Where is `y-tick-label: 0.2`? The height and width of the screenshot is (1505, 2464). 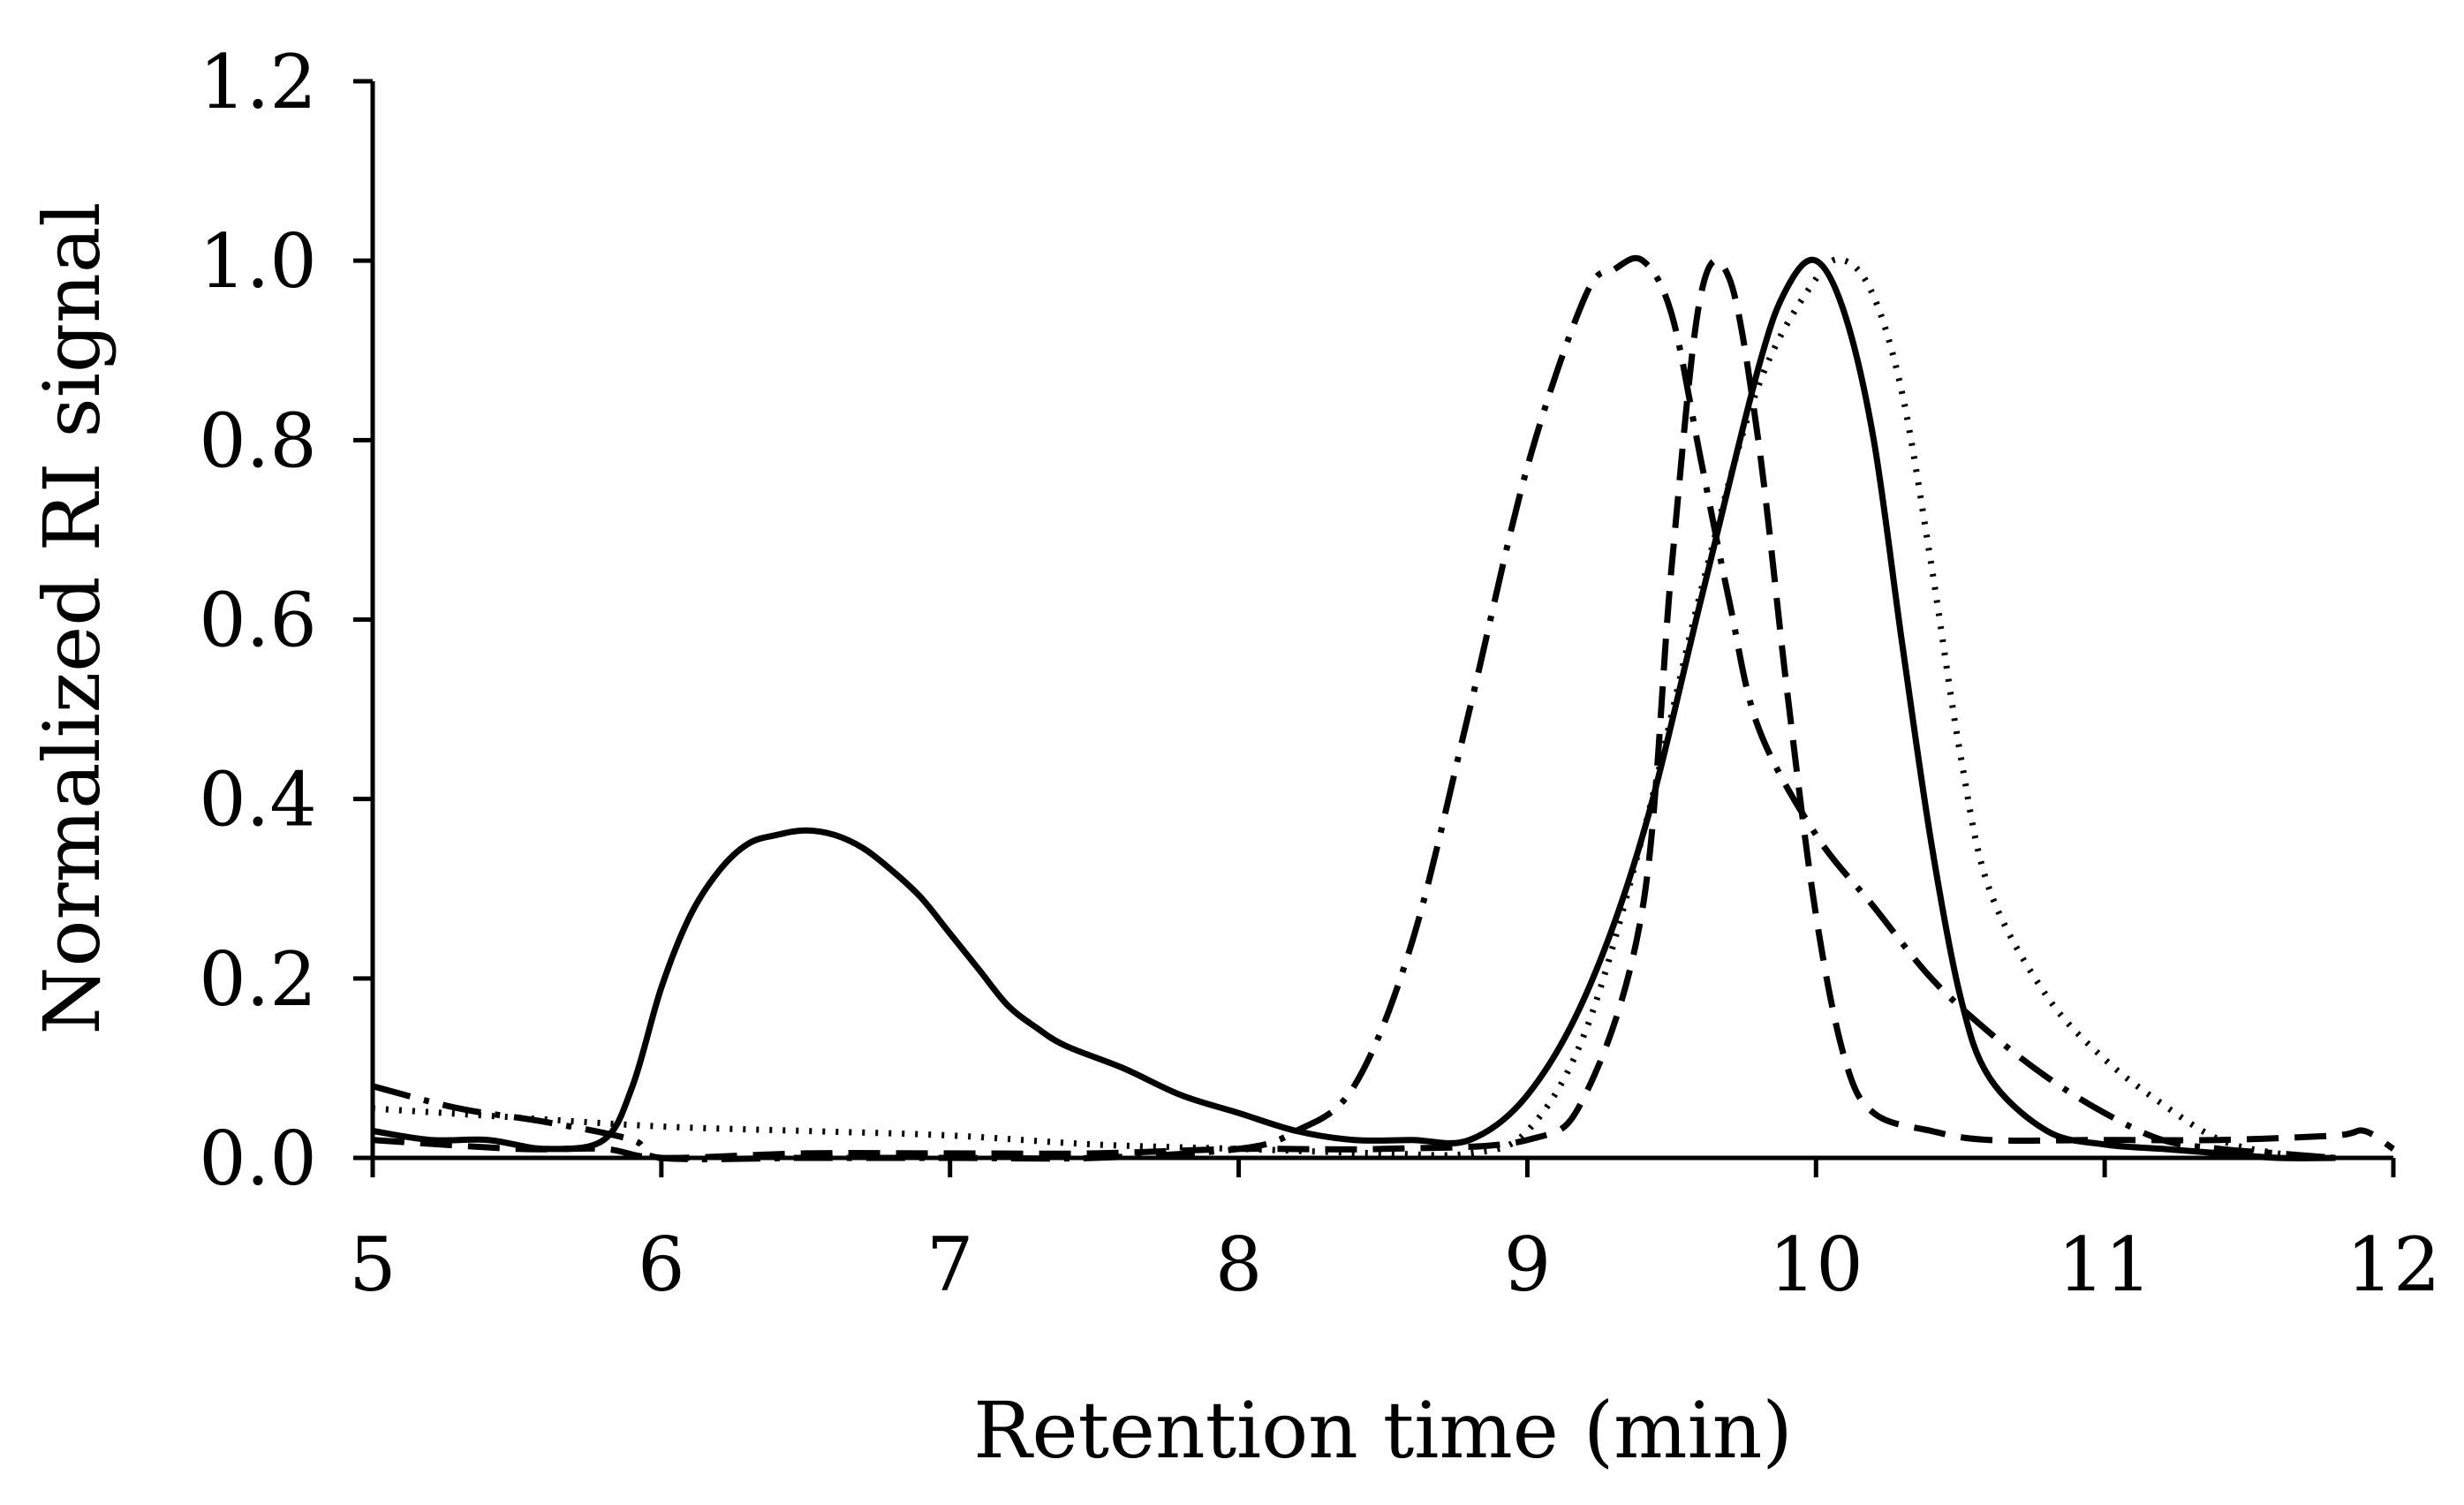
y-tick-label: 0.2 is located at coordinates (258, 979).